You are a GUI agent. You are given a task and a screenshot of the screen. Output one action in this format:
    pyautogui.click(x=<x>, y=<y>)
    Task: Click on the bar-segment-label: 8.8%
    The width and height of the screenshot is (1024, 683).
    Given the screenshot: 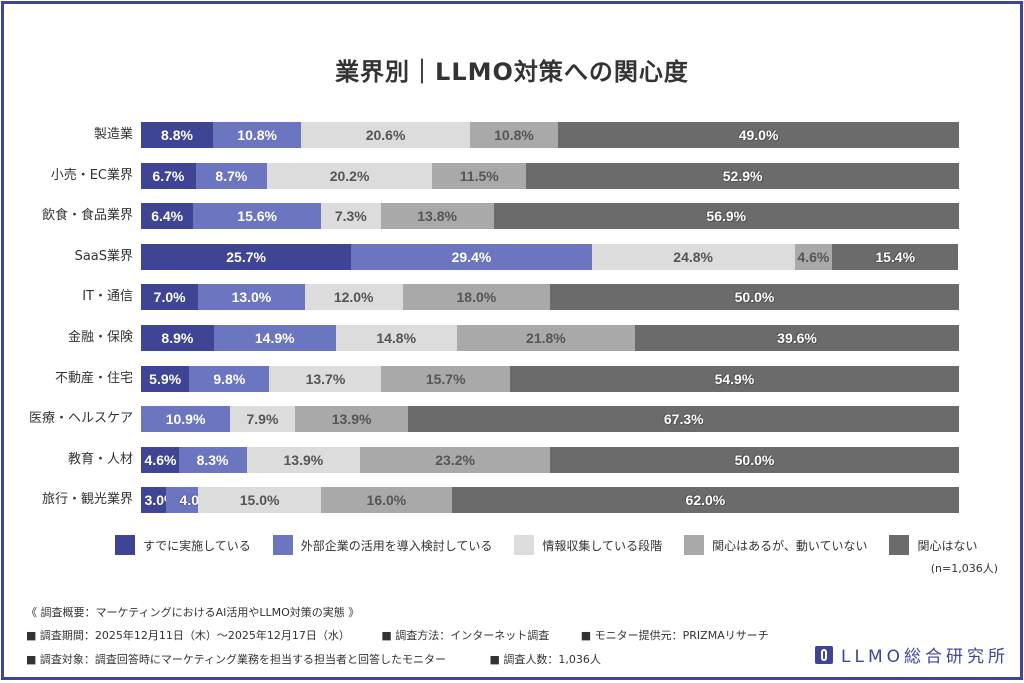 What is the action you would take?
    pyautogui.click(x=177, y=135)
    